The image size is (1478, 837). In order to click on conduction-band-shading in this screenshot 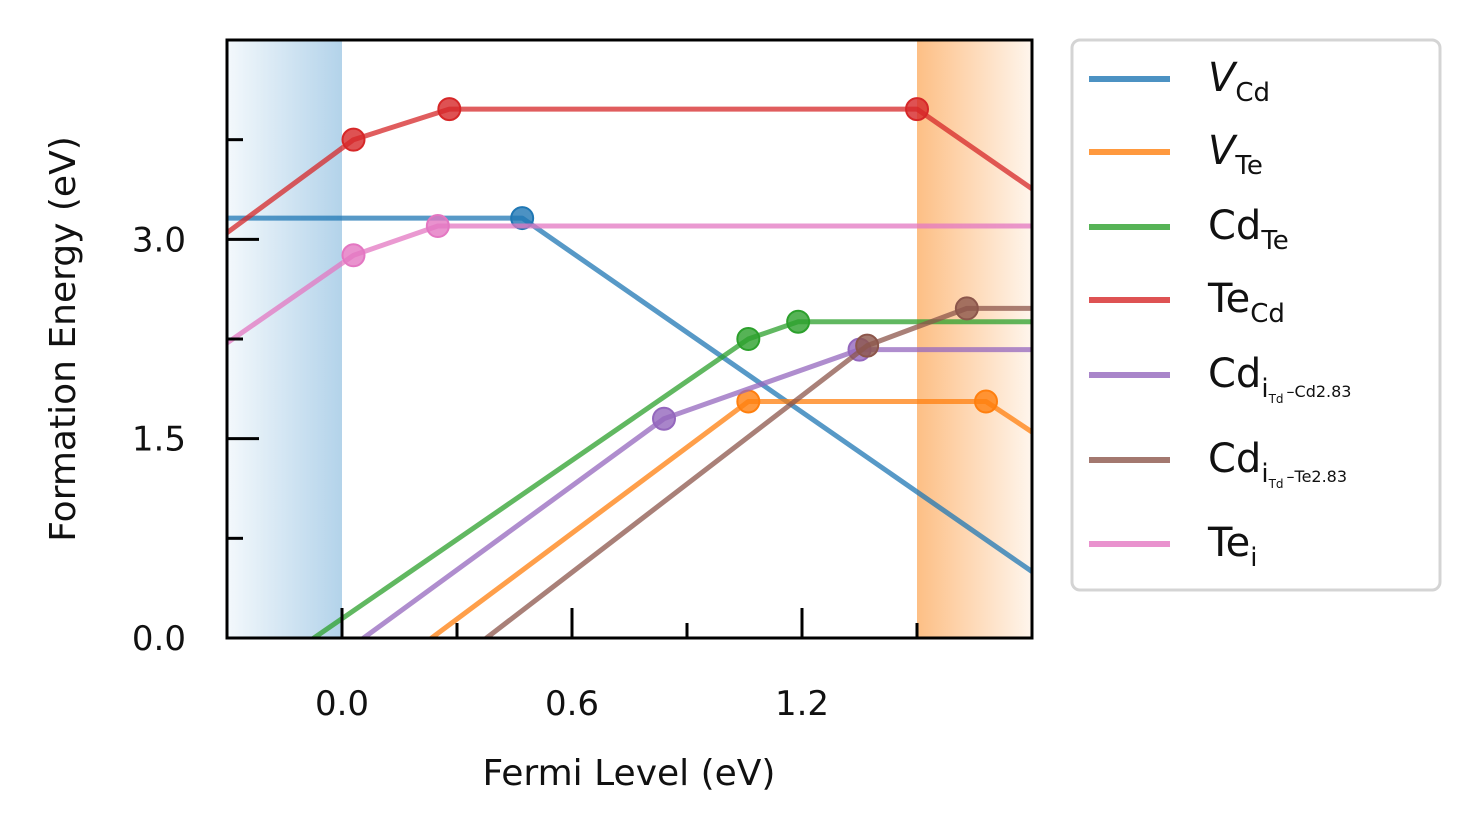, I will do `click(974, 339)`.